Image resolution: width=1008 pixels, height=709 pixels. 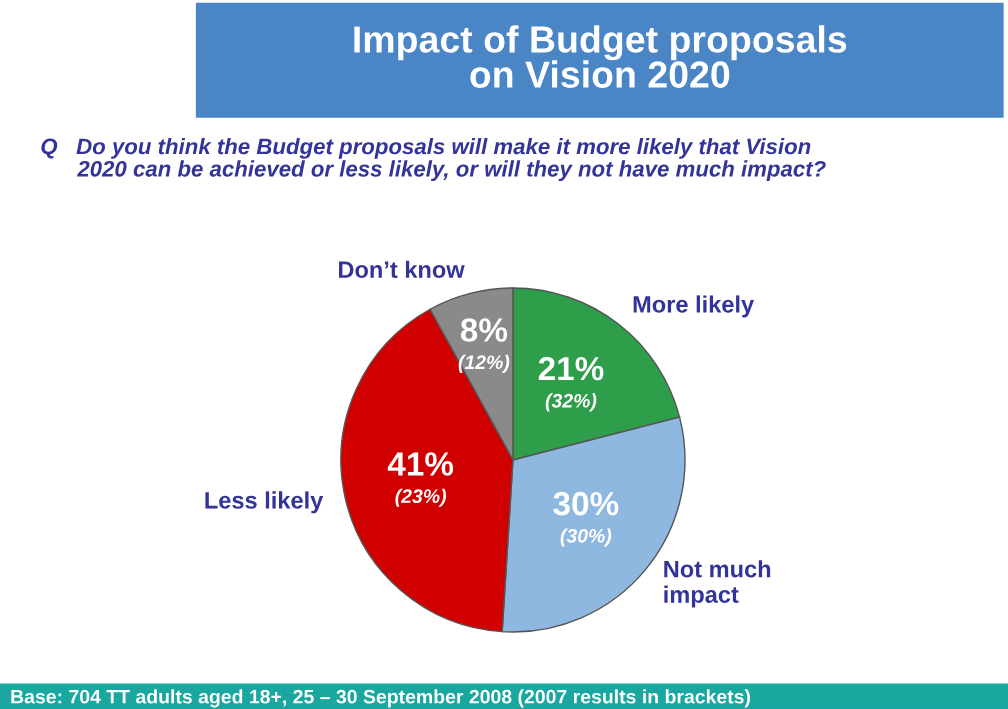 I want to click on slice-label: Less likely, so click(x=264, y=502).